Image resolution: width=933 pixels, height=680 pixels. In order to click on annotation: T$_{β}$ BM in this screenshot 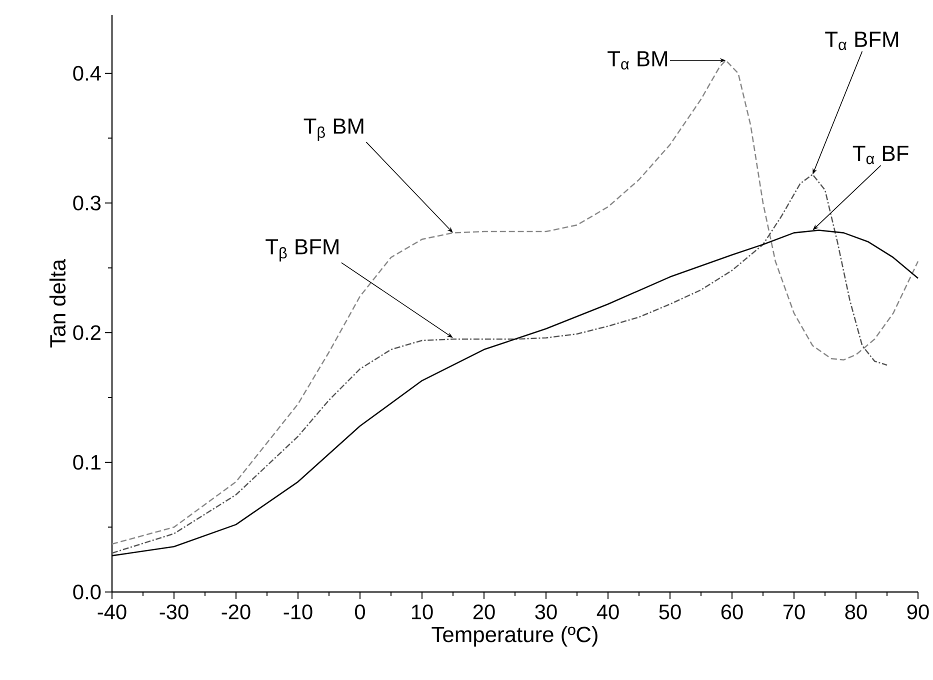, I will do `click(334, 129)`.